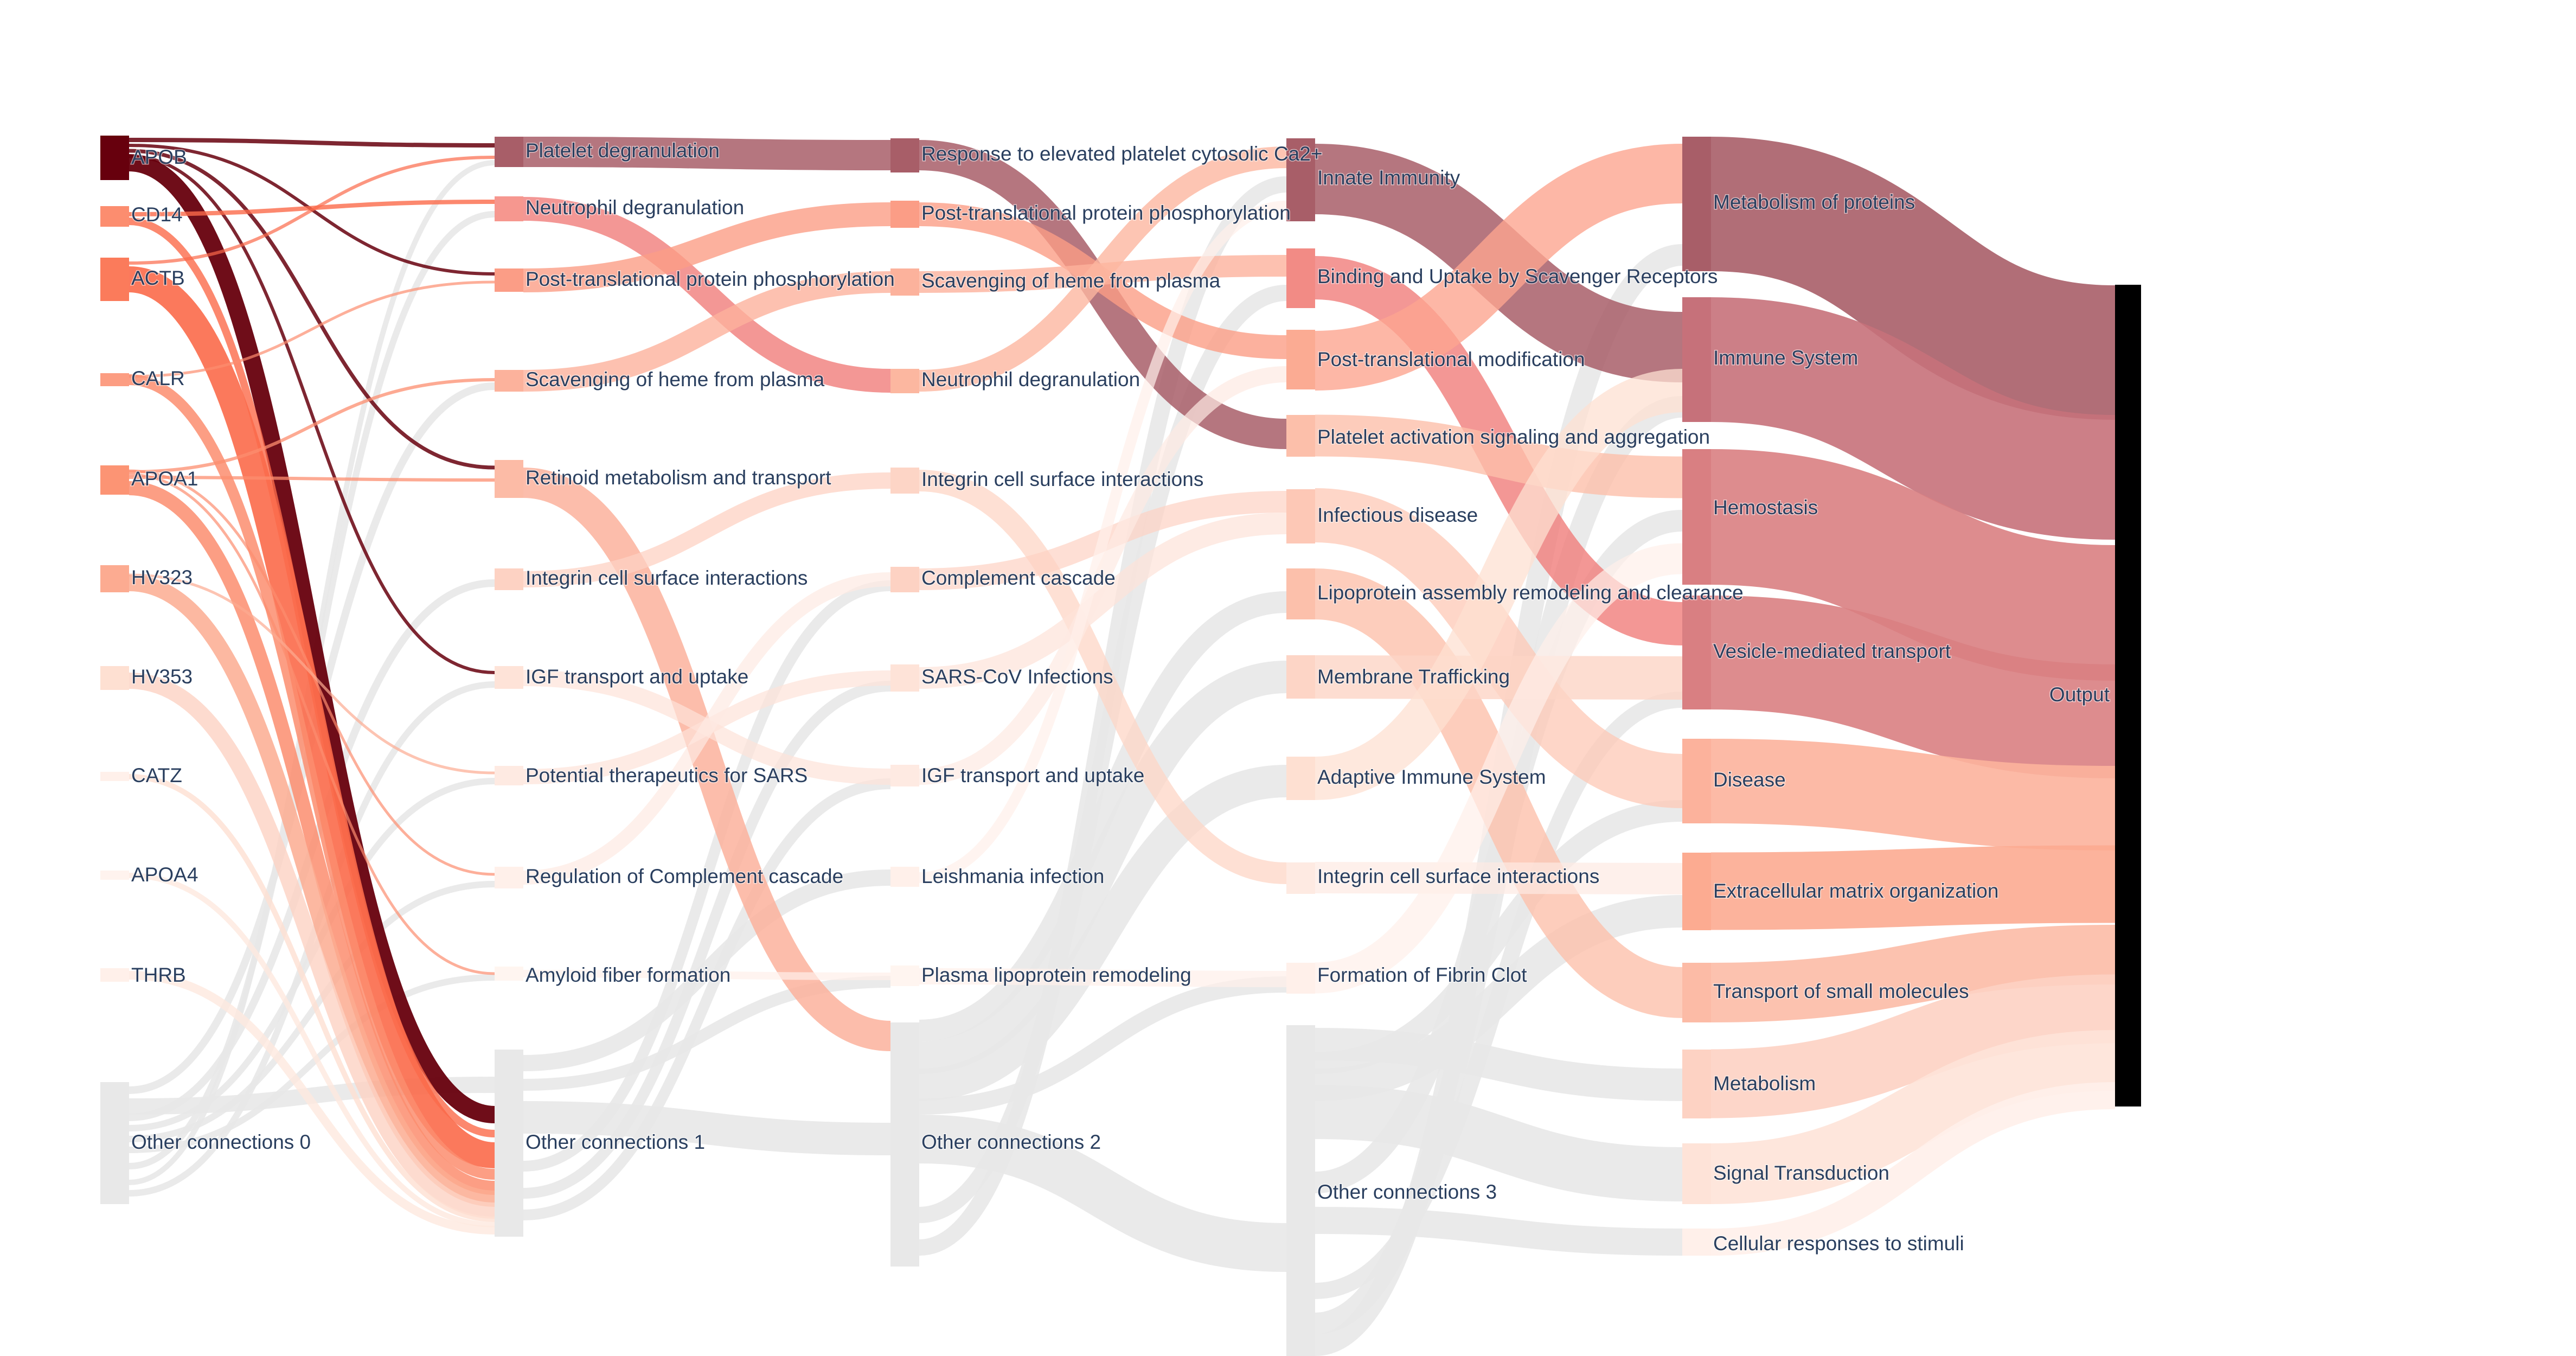 The width and height of the screenshot is (2576, 1356). I want to click on sankey-node-label-c0-10: Other connections 0, so click(221, 1142).